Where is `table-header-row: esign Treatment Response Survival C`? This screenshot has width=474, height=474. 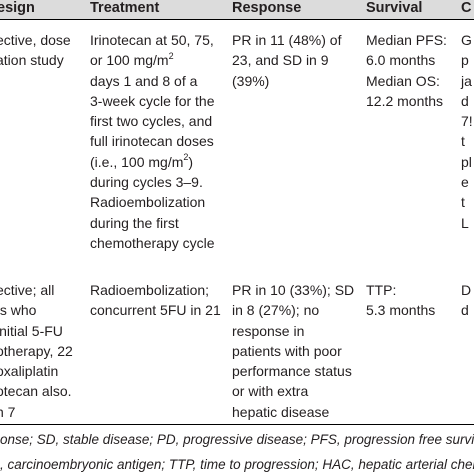 table-header-row: esign Treatment Response Survival C is located at coordinates (237, 9).